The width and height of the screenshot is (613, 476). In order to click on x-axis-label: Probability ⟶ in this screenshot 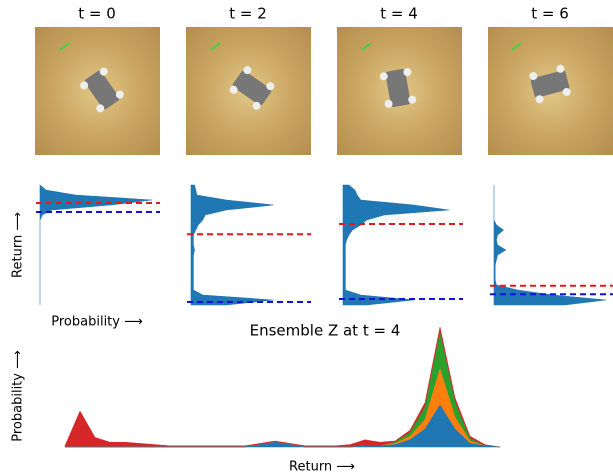, I will do `click(97, 322)`.